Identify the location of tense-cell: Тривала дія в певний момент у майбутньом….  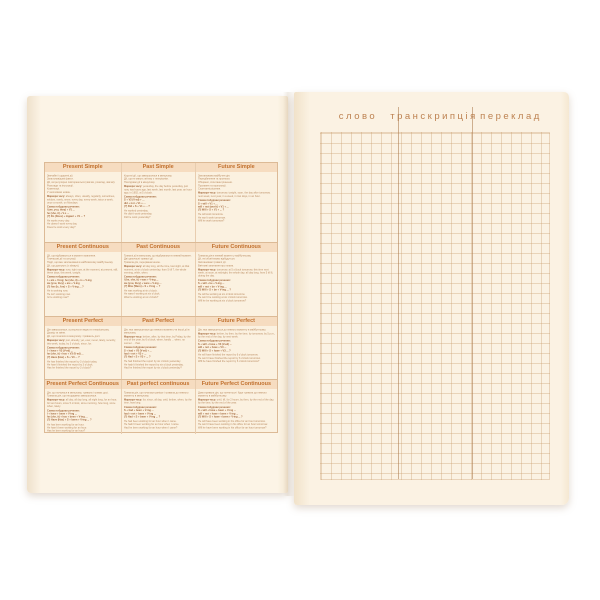
(236, 284).